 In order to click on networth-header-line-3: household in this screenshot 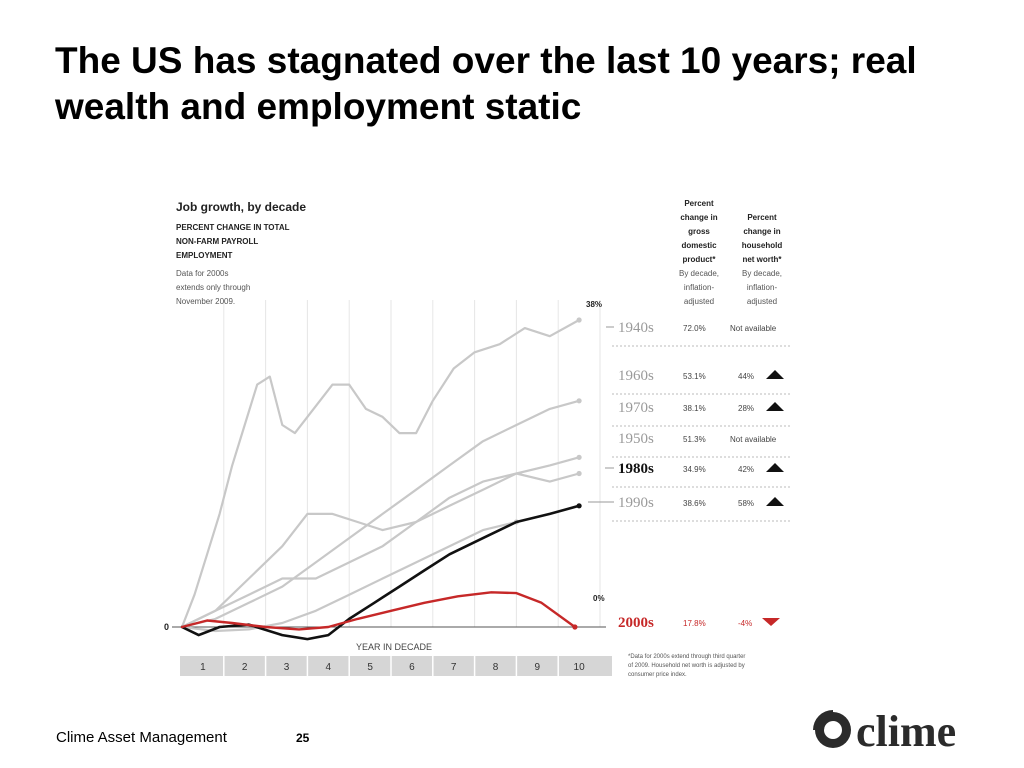, I will do `click(762, 245)`.